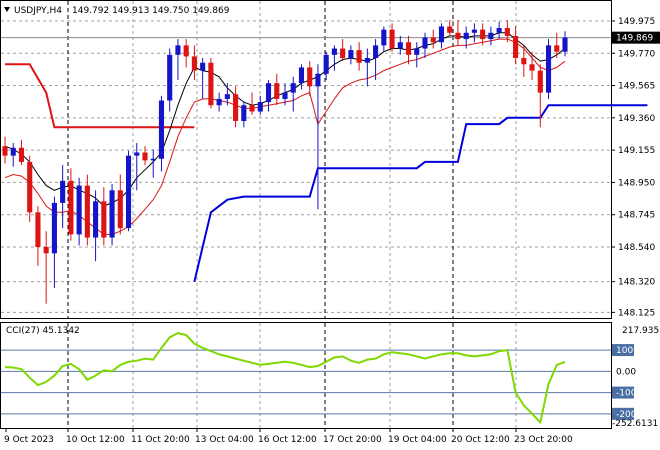 This screenshot has width=660, height=450. I want to click on price-tick-label: 148.745, so click(636, 216).